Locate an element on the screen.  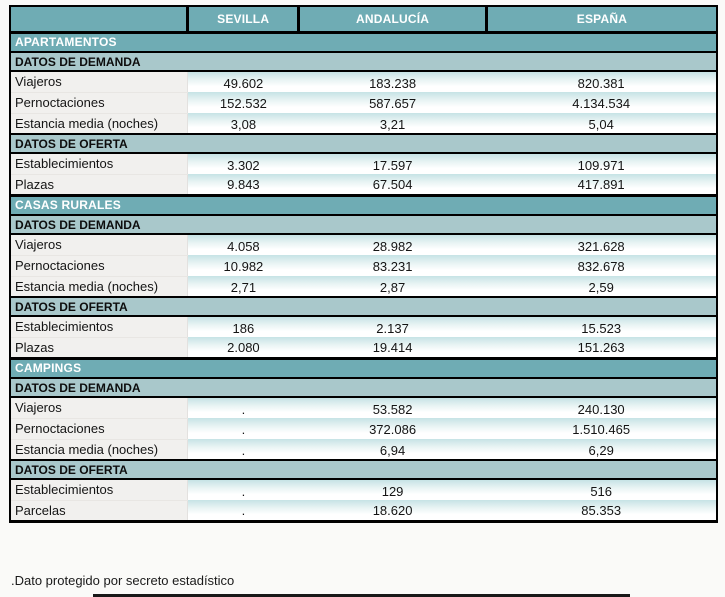
value-cell: 49.602 is located at coordinates (243, 81).